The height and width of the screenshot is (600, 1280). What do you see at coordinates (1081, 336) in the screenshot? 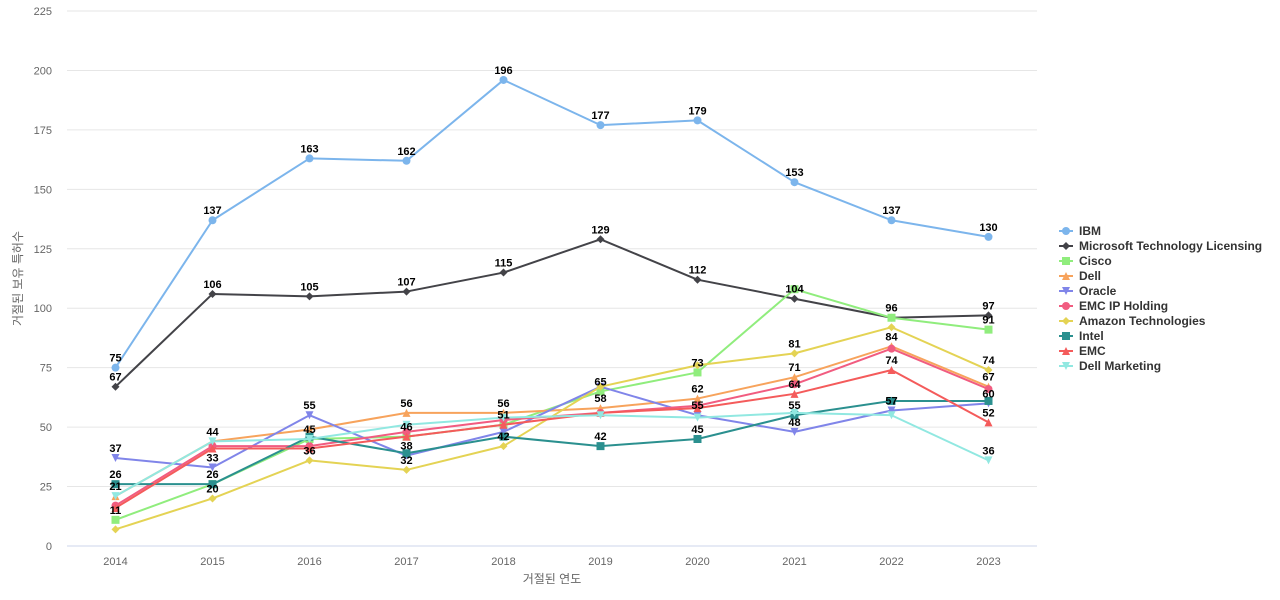
I see `legend-item-intel: Intel` at bounding box center [1081, 336].